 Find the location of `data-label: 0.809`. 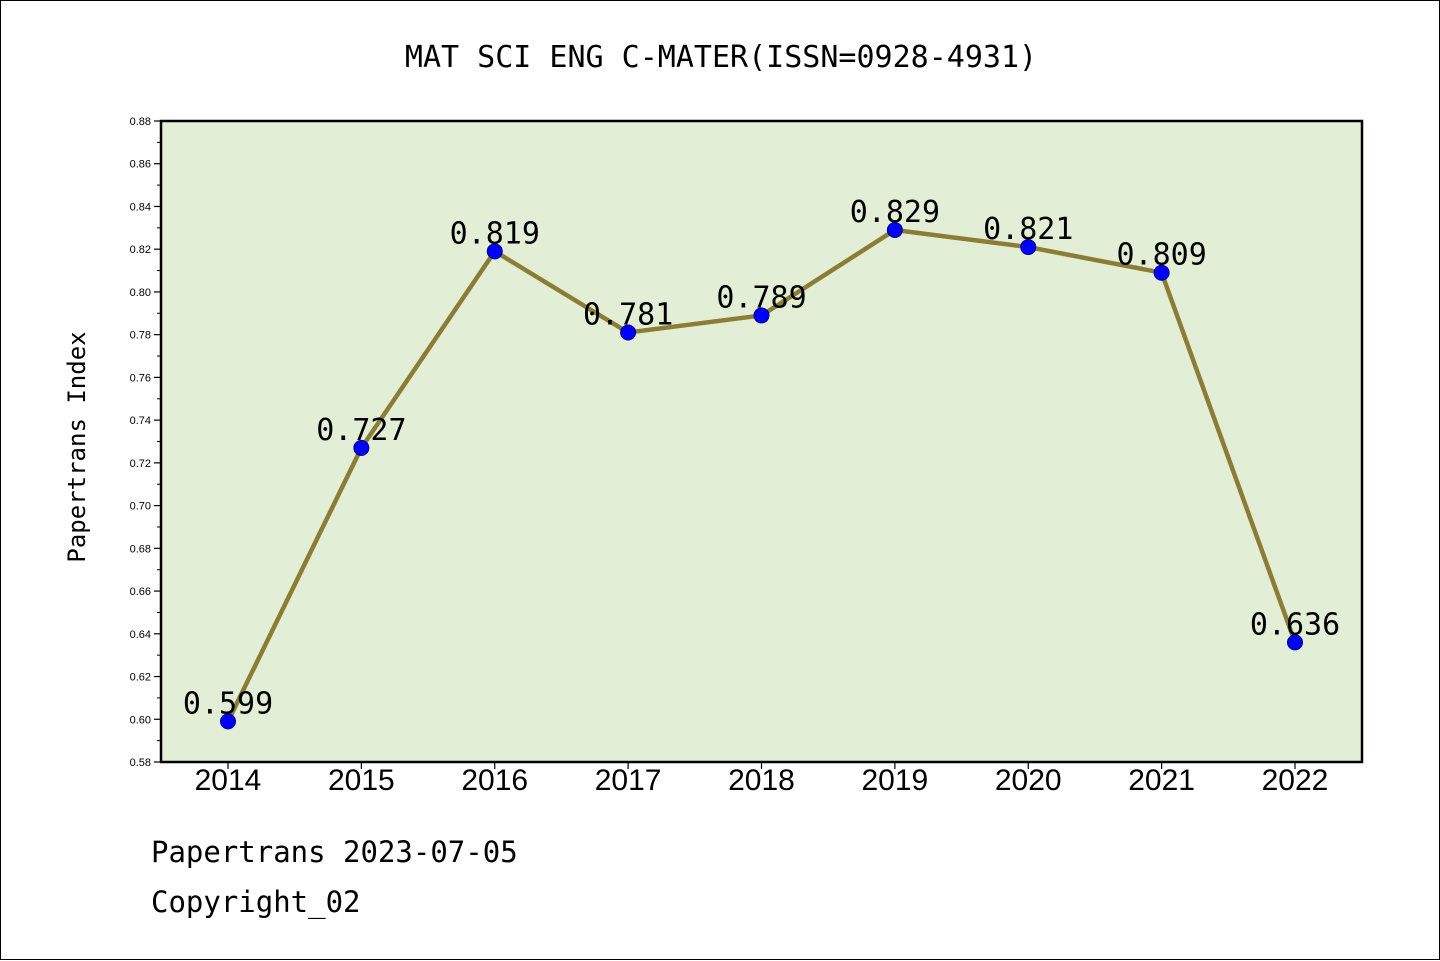

data-label: 0.809 is located at coordinates (1161, 255).